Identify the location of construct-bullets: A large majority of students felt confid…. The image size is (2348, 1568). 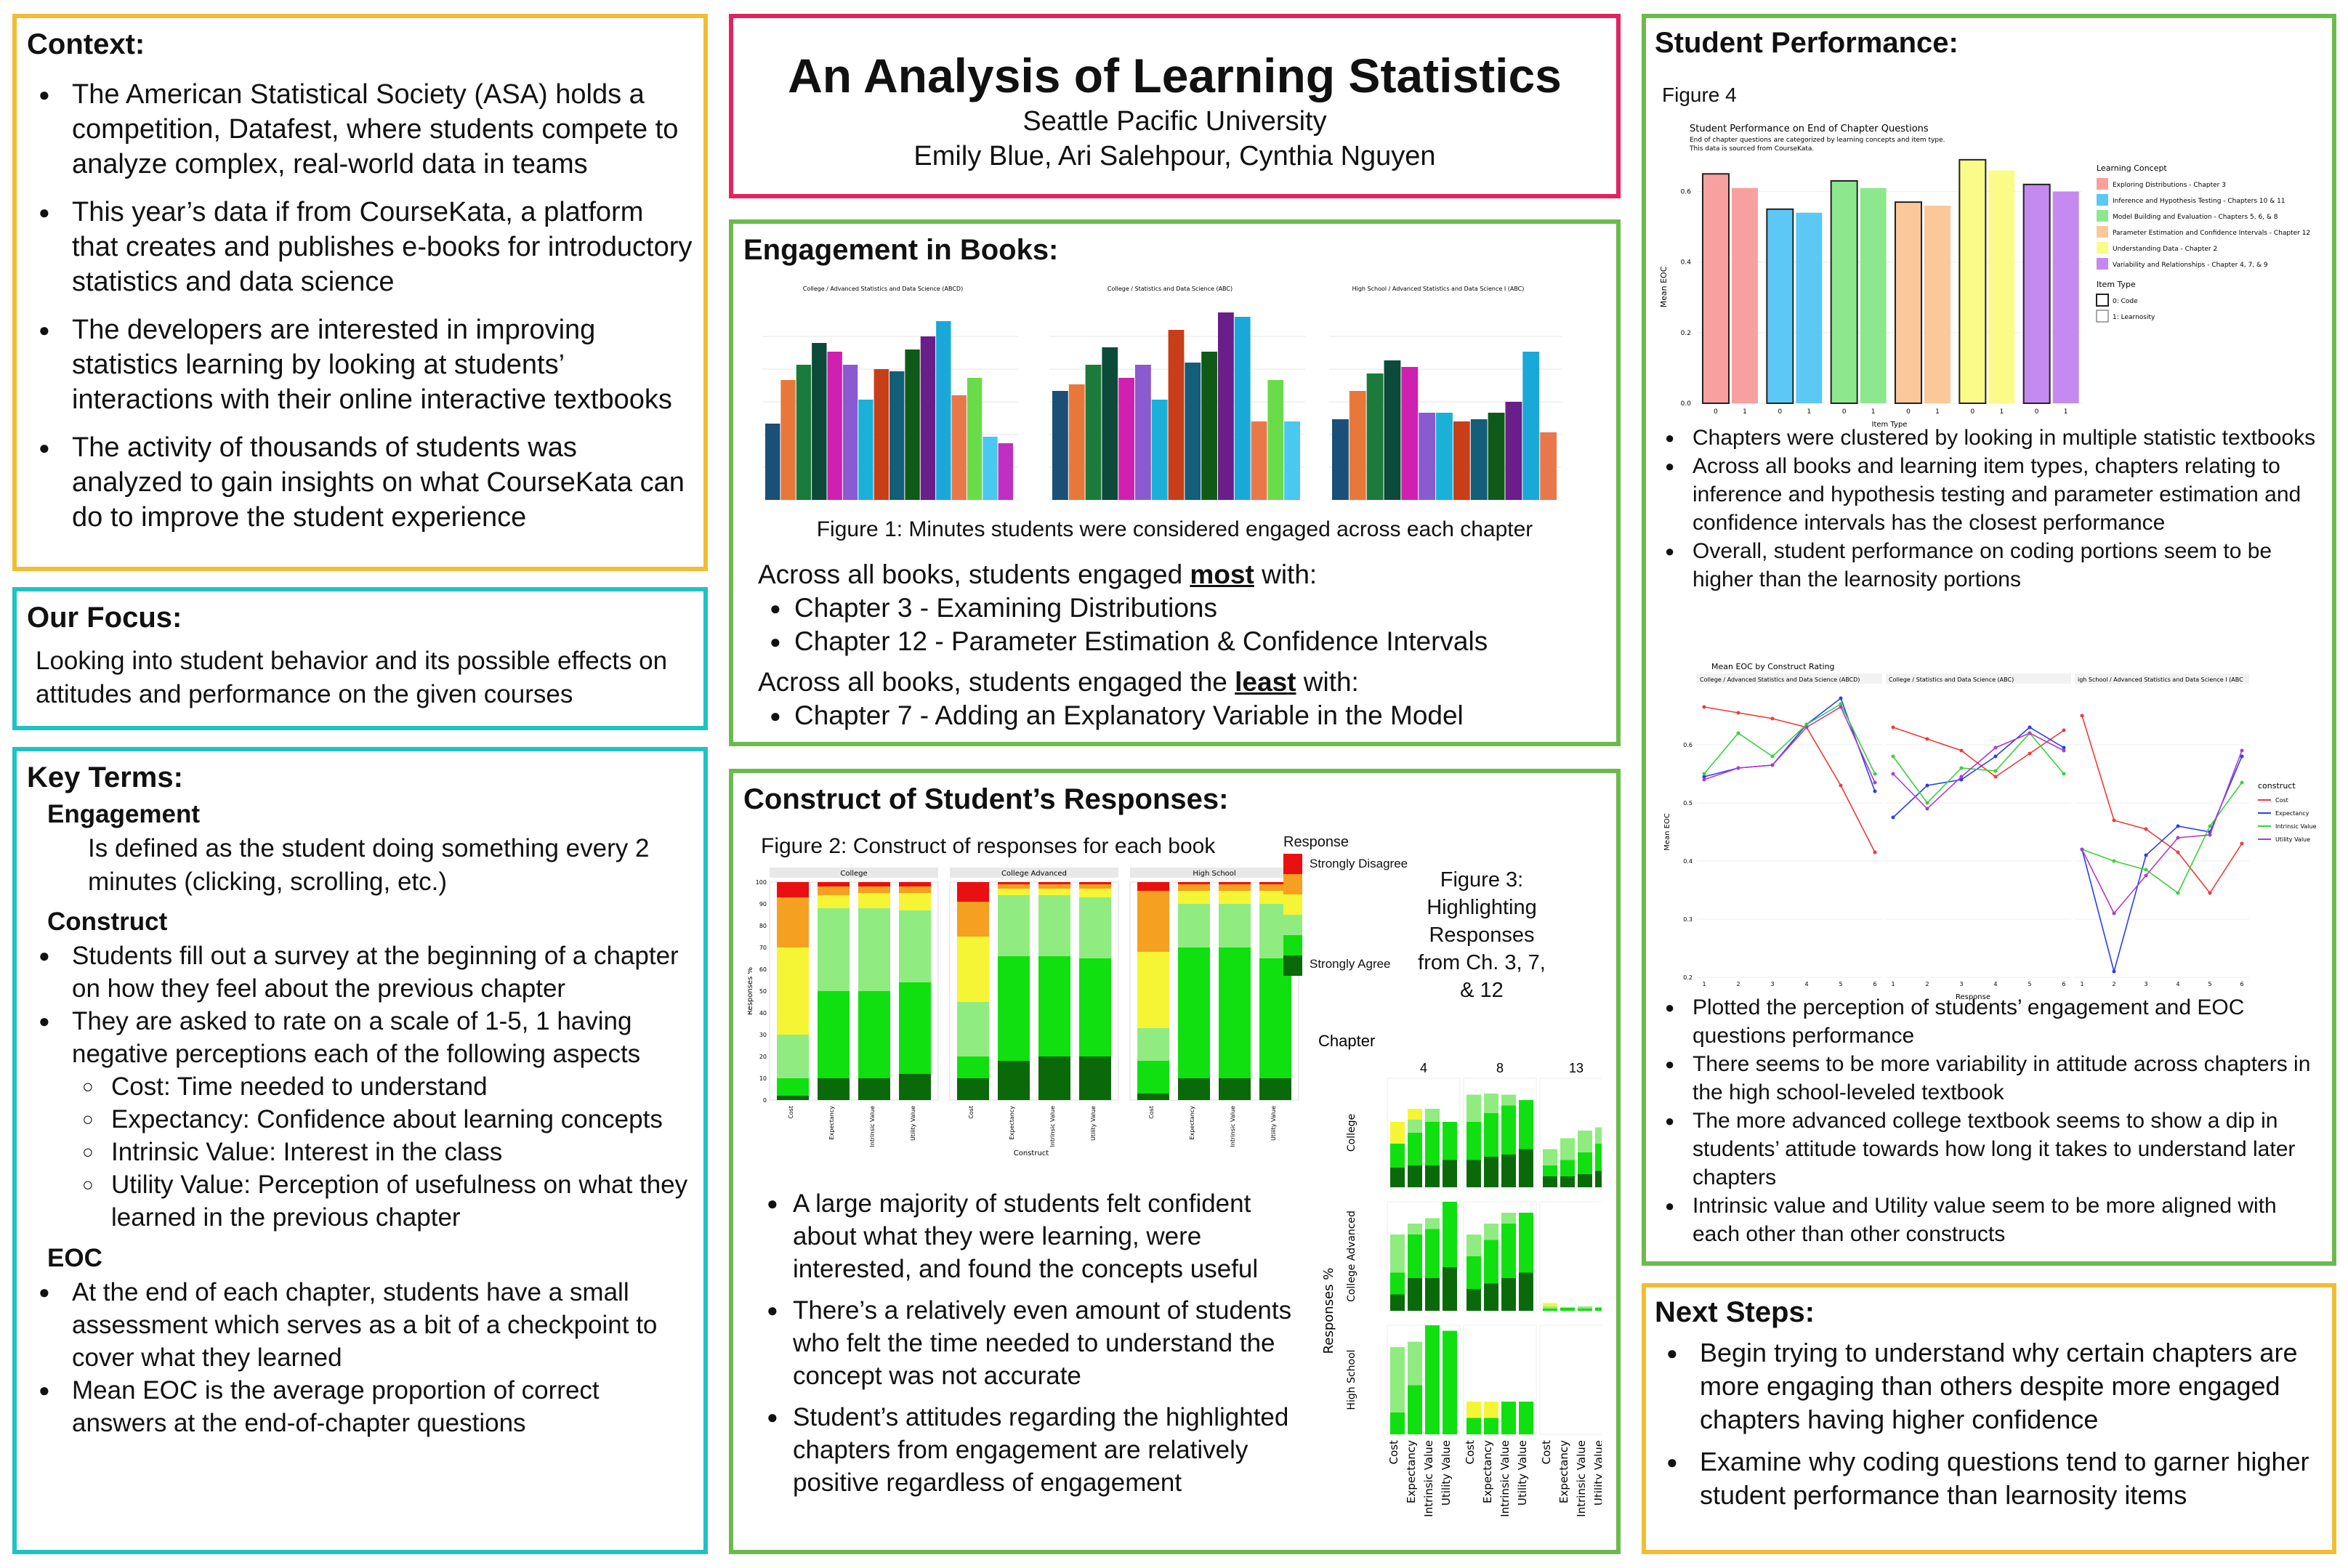
(1031, 1347).